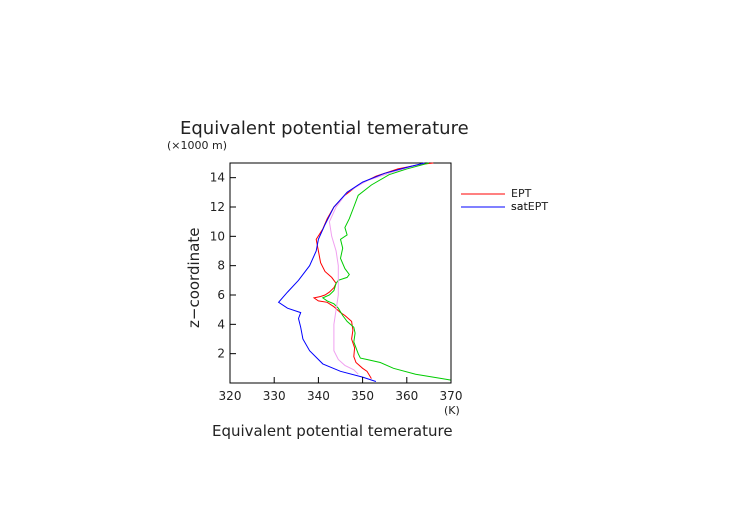 The width and height of the screenshot is (752, 532). Describe the element at coordinates (521, 193) in the screenshot. I see `legend-label-ept: EPT` at that location.